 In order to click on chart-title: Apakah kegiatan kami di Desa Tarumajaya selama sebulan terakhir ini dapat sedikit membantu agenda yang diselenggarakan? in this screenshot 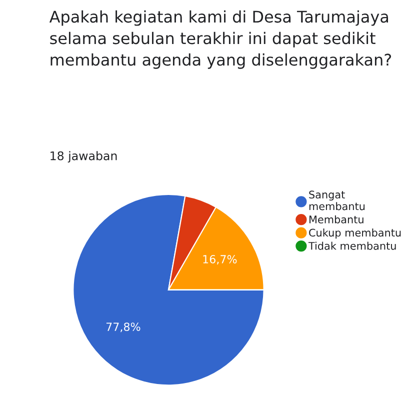, I will do `click(220, 39)`.